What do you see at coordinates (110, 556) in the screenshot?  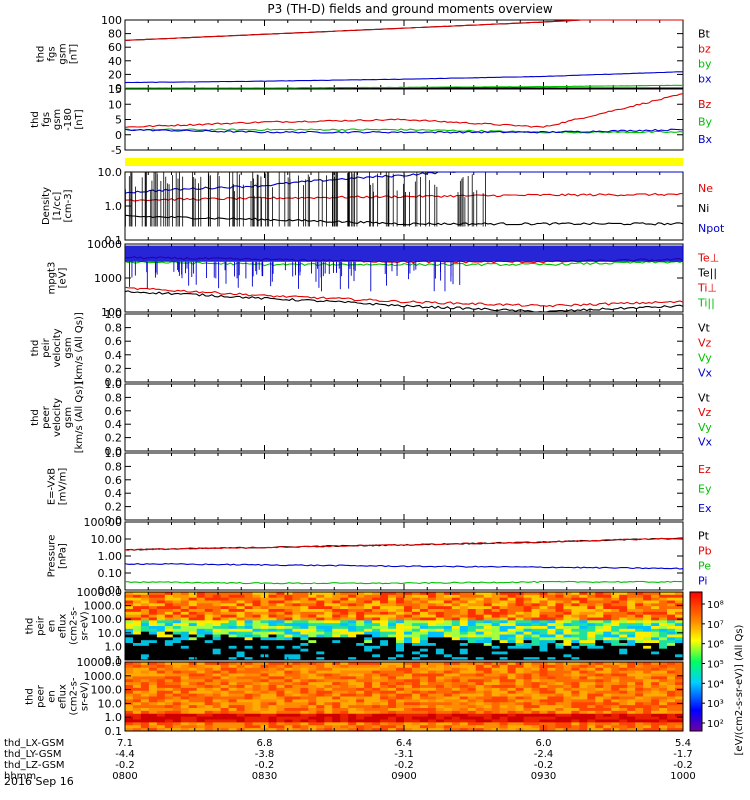 I see `pressure-ytick-label: 1.00` at bounding box center [110, 556].